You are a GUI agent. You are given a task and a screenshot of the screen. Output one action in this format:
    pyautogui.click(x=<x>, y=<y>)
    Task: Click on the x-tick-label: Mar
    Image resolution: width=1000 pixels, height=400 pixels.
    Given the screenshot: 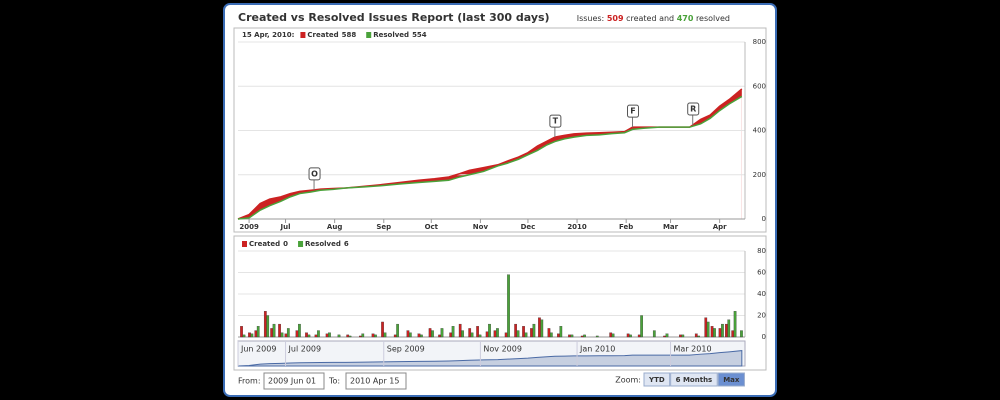 What is the action you would take?
    pyautogui.click(x=671, y=227)
    